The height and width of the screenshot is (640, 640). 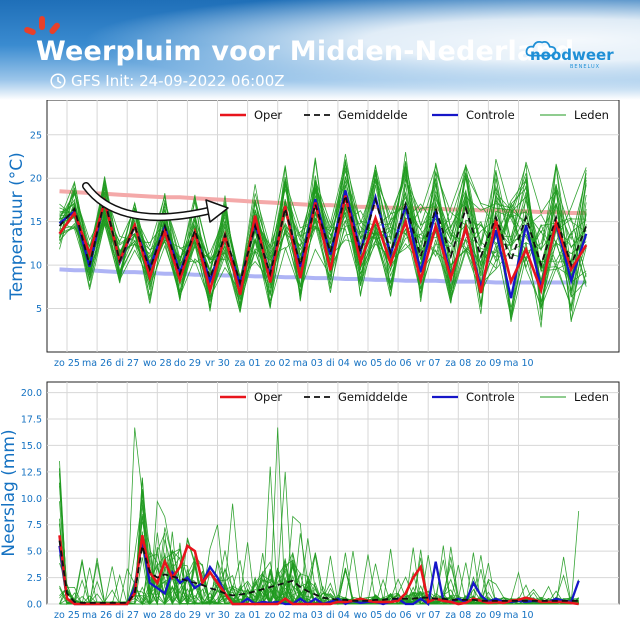 I want to click on y-tick-label: 20, so click(x=36, y=179).